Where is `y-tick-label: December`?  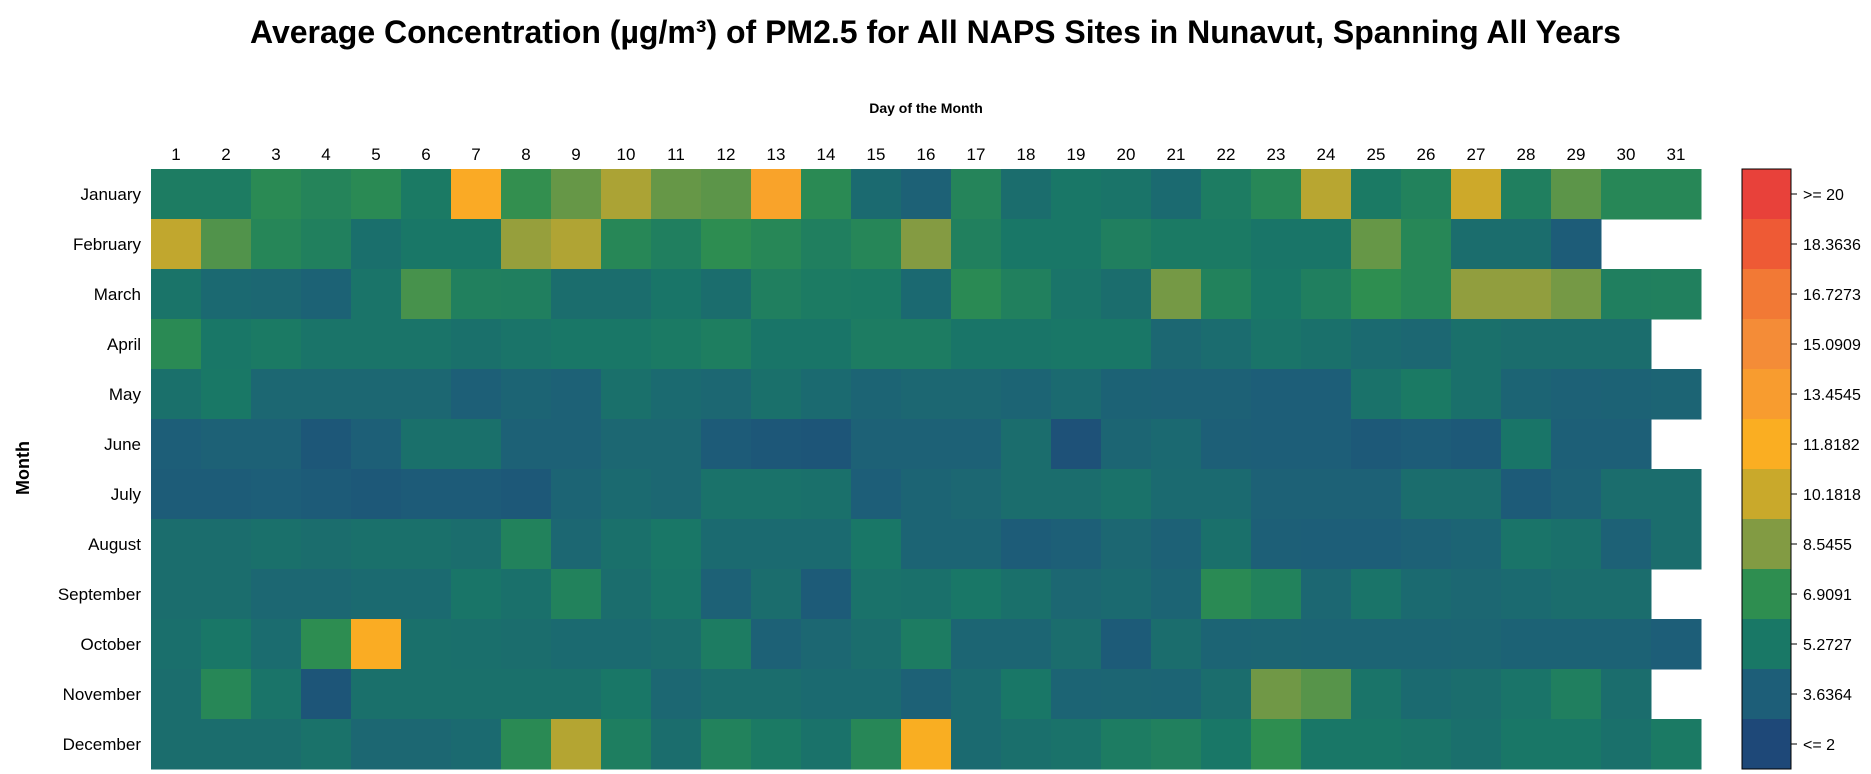
y-tick-label: December is located at coordinates (102, 744).